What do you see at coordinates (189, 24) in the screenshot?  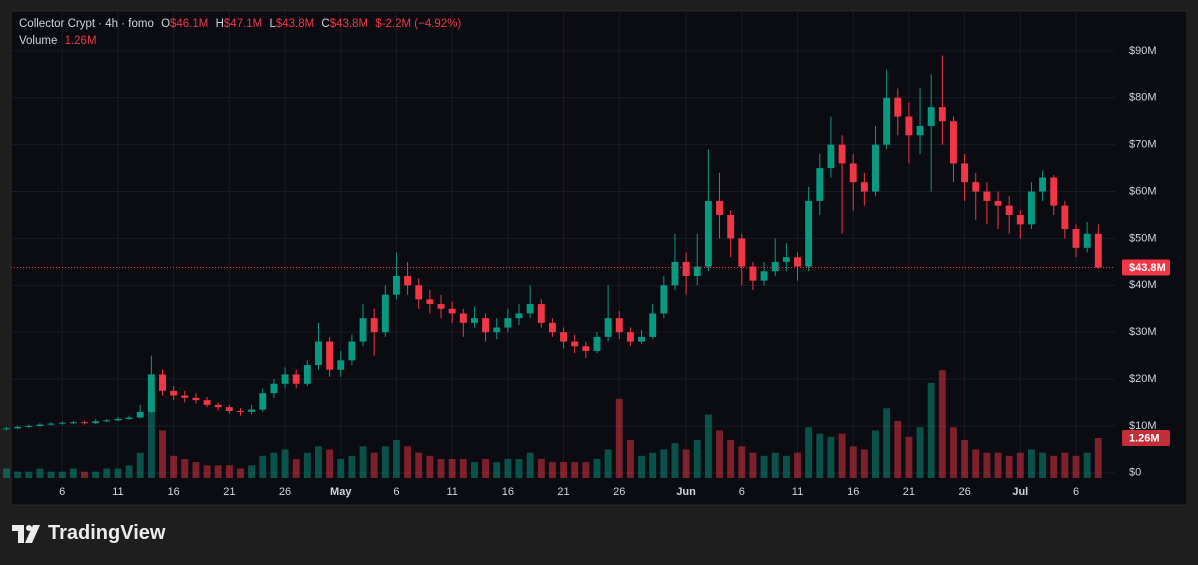 I see `legend-value: $46.1M` at bounding box center [189, 24].